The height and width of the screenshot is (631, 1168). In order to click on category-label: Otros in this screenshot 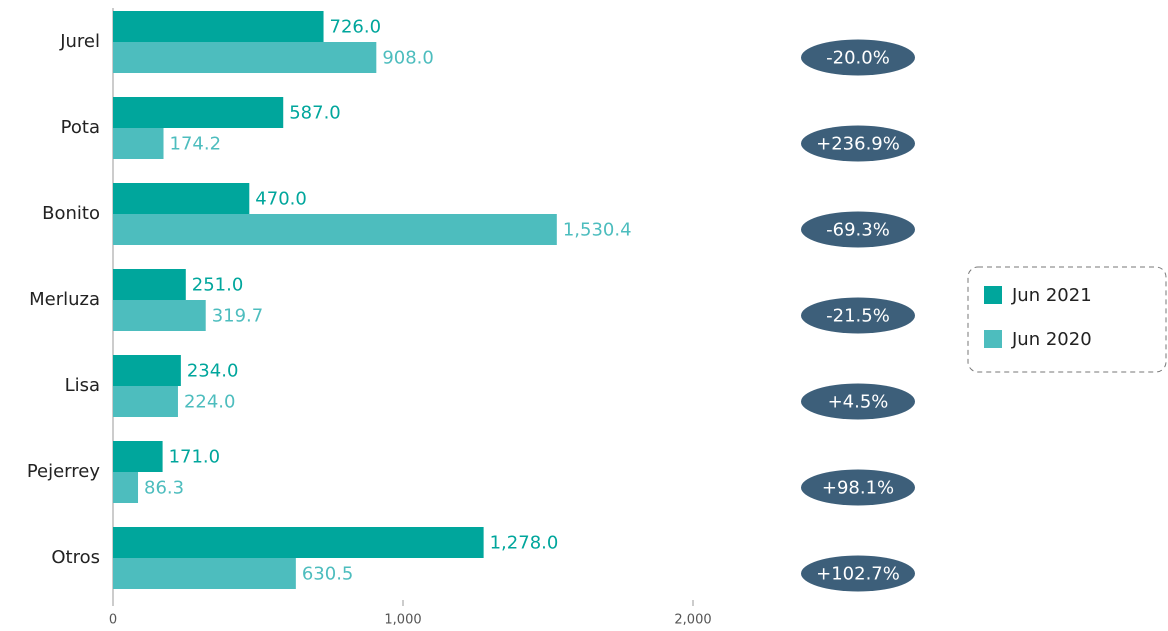, I will do `click(75, 557)`.